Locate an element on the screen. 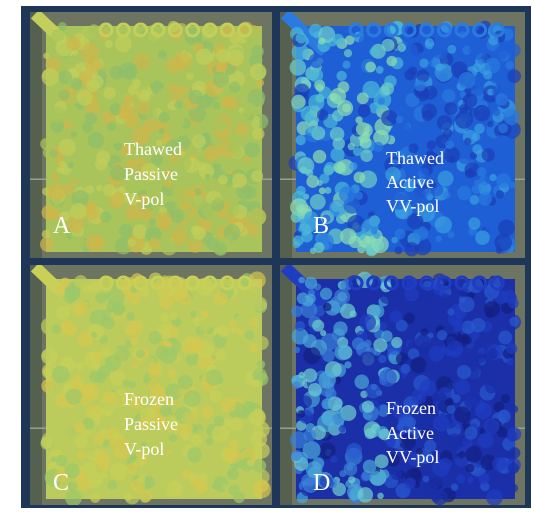 The height and width of the screenshot is (513, 534). panel-letter: C is located at coordinates (61, 483).